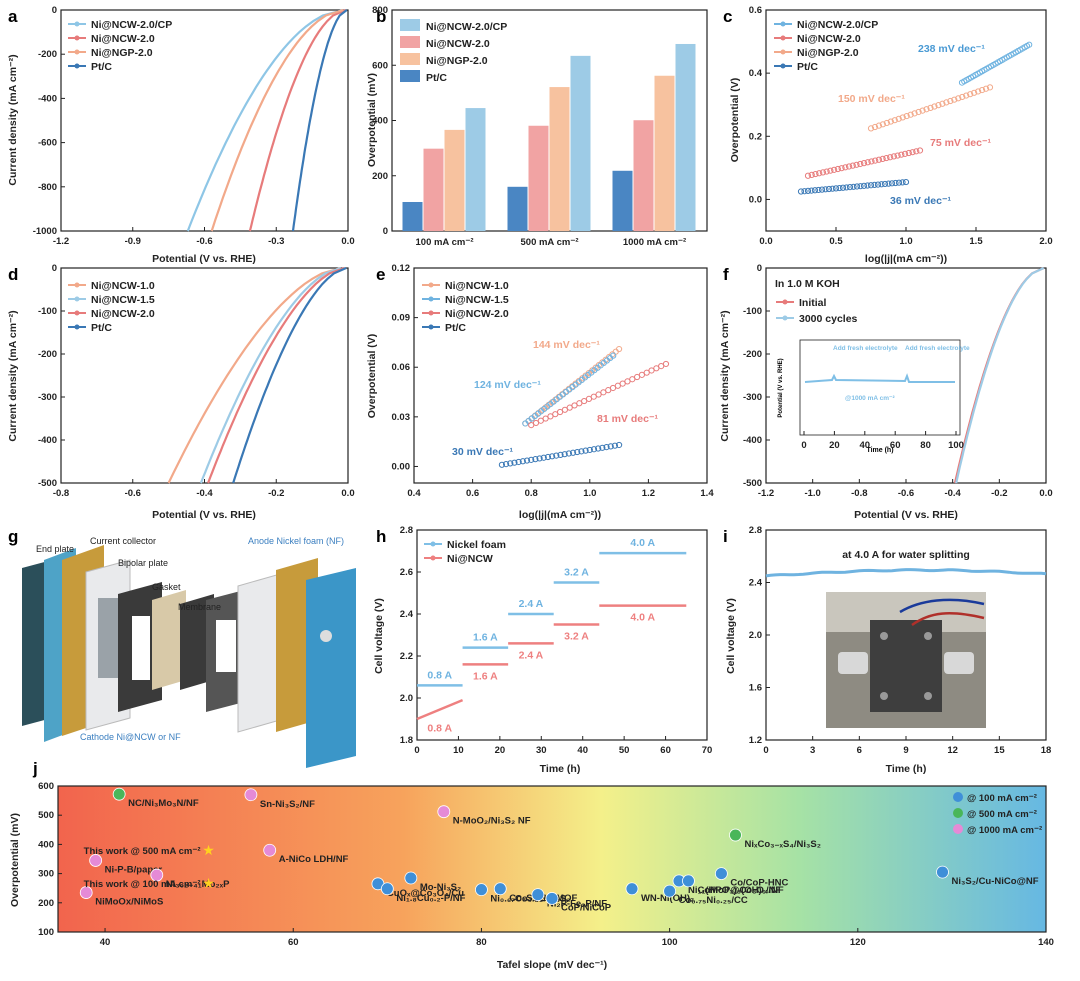  I want to click on panel-c-ylabel: Overpotential (V), so click(735, 120).